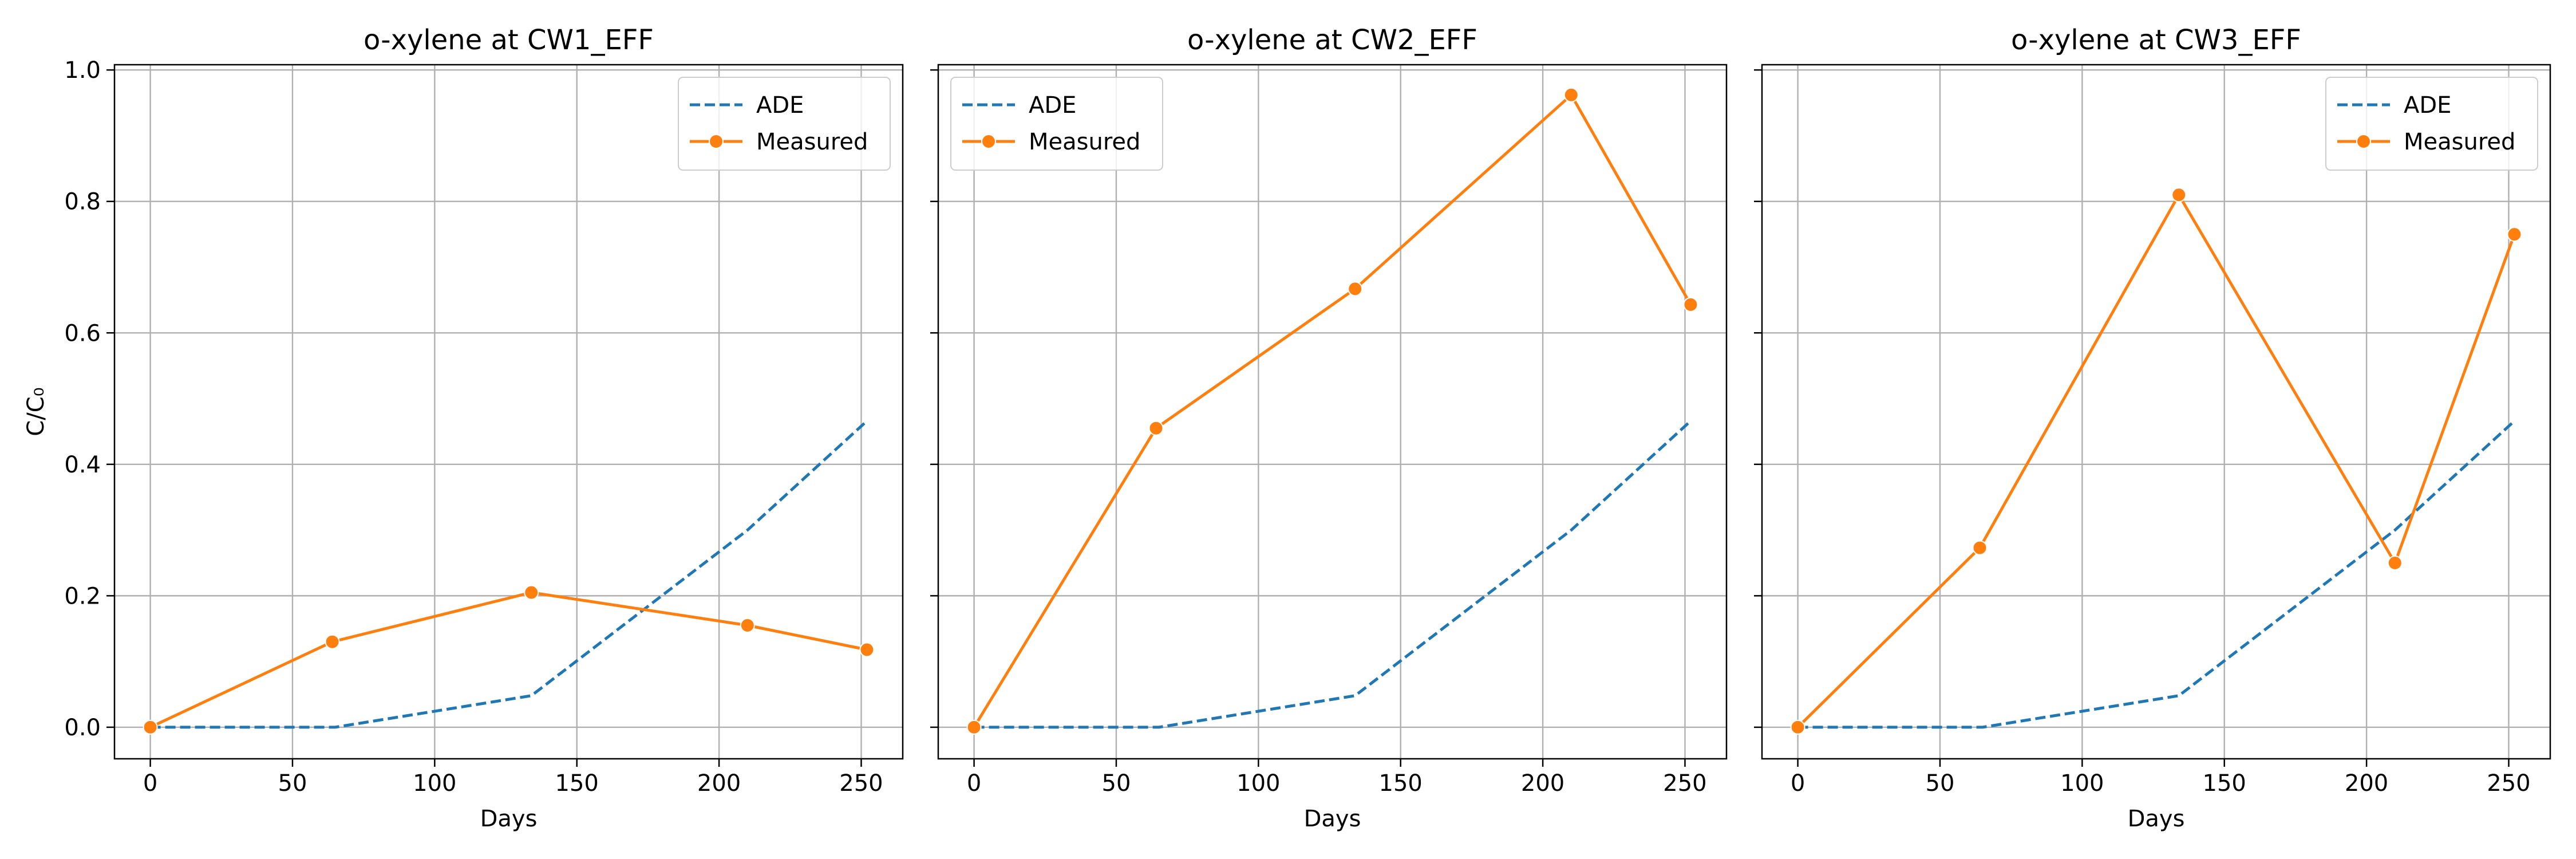  What do you see at coordinates (509, 40) in the screenshot?
I see `chart-title: o-xylene at CW1_EFF` at bounding box center [509, 40].